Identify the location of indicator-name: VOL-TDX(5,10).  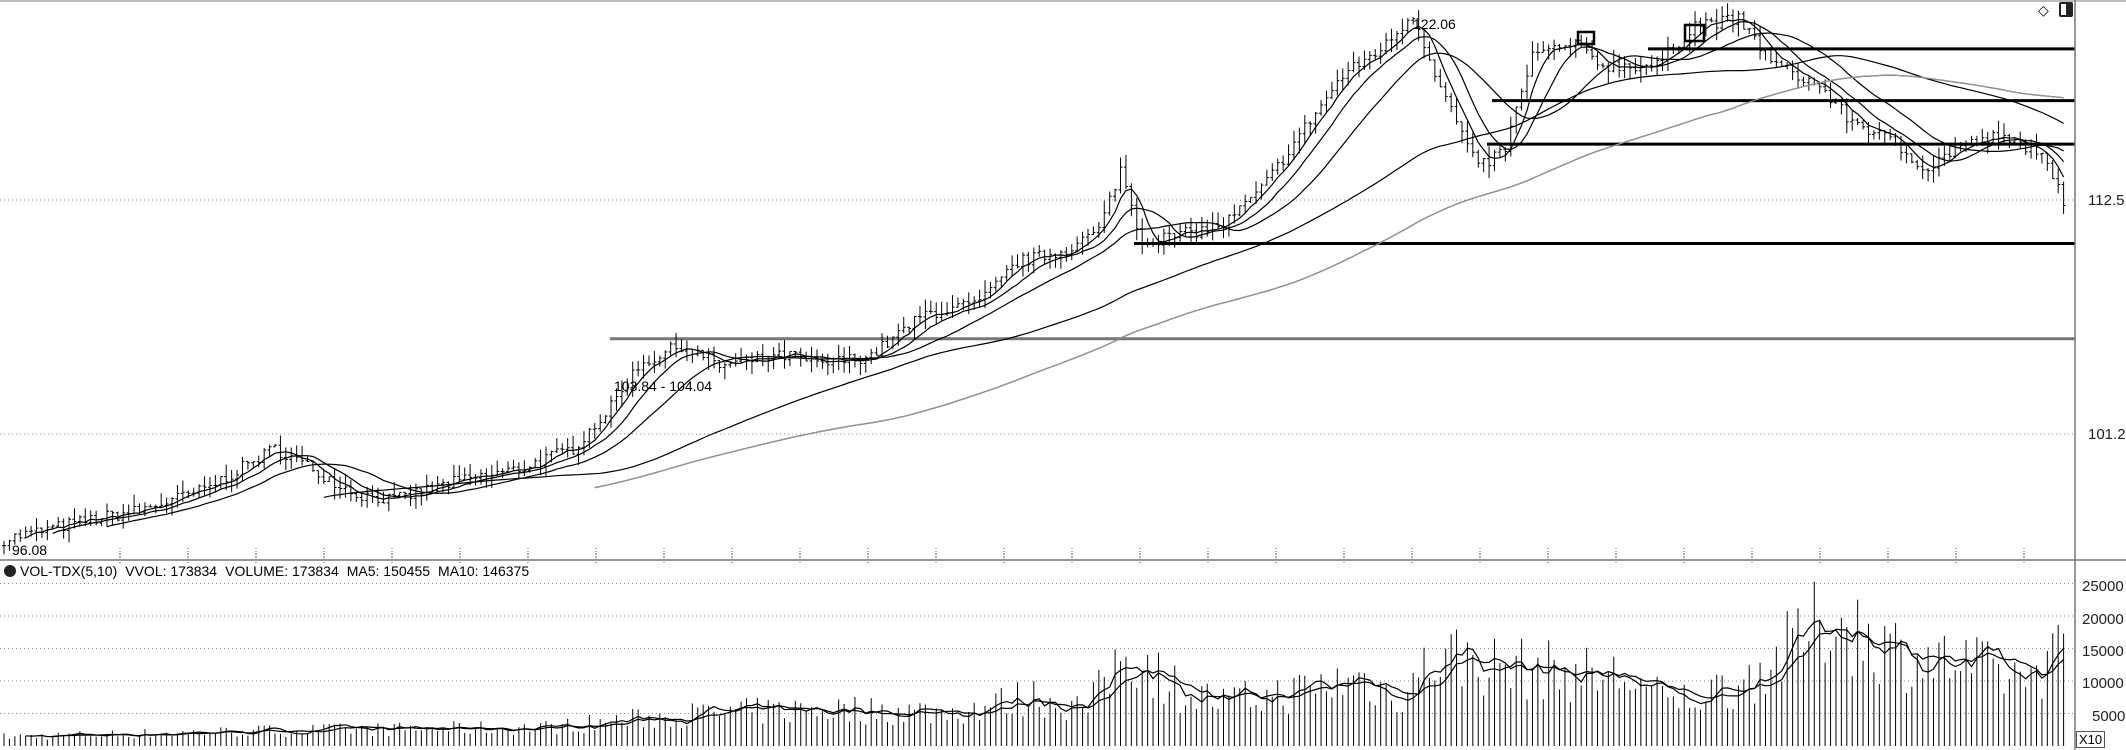
(69, 571).